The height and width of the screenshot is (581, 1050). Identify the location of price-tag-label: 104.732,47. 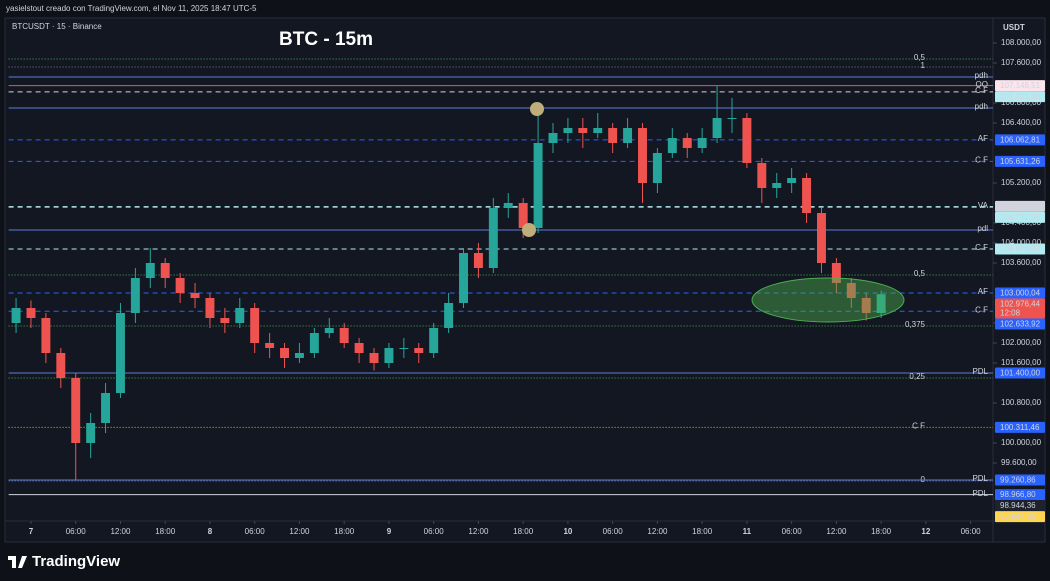
(1020, 206).